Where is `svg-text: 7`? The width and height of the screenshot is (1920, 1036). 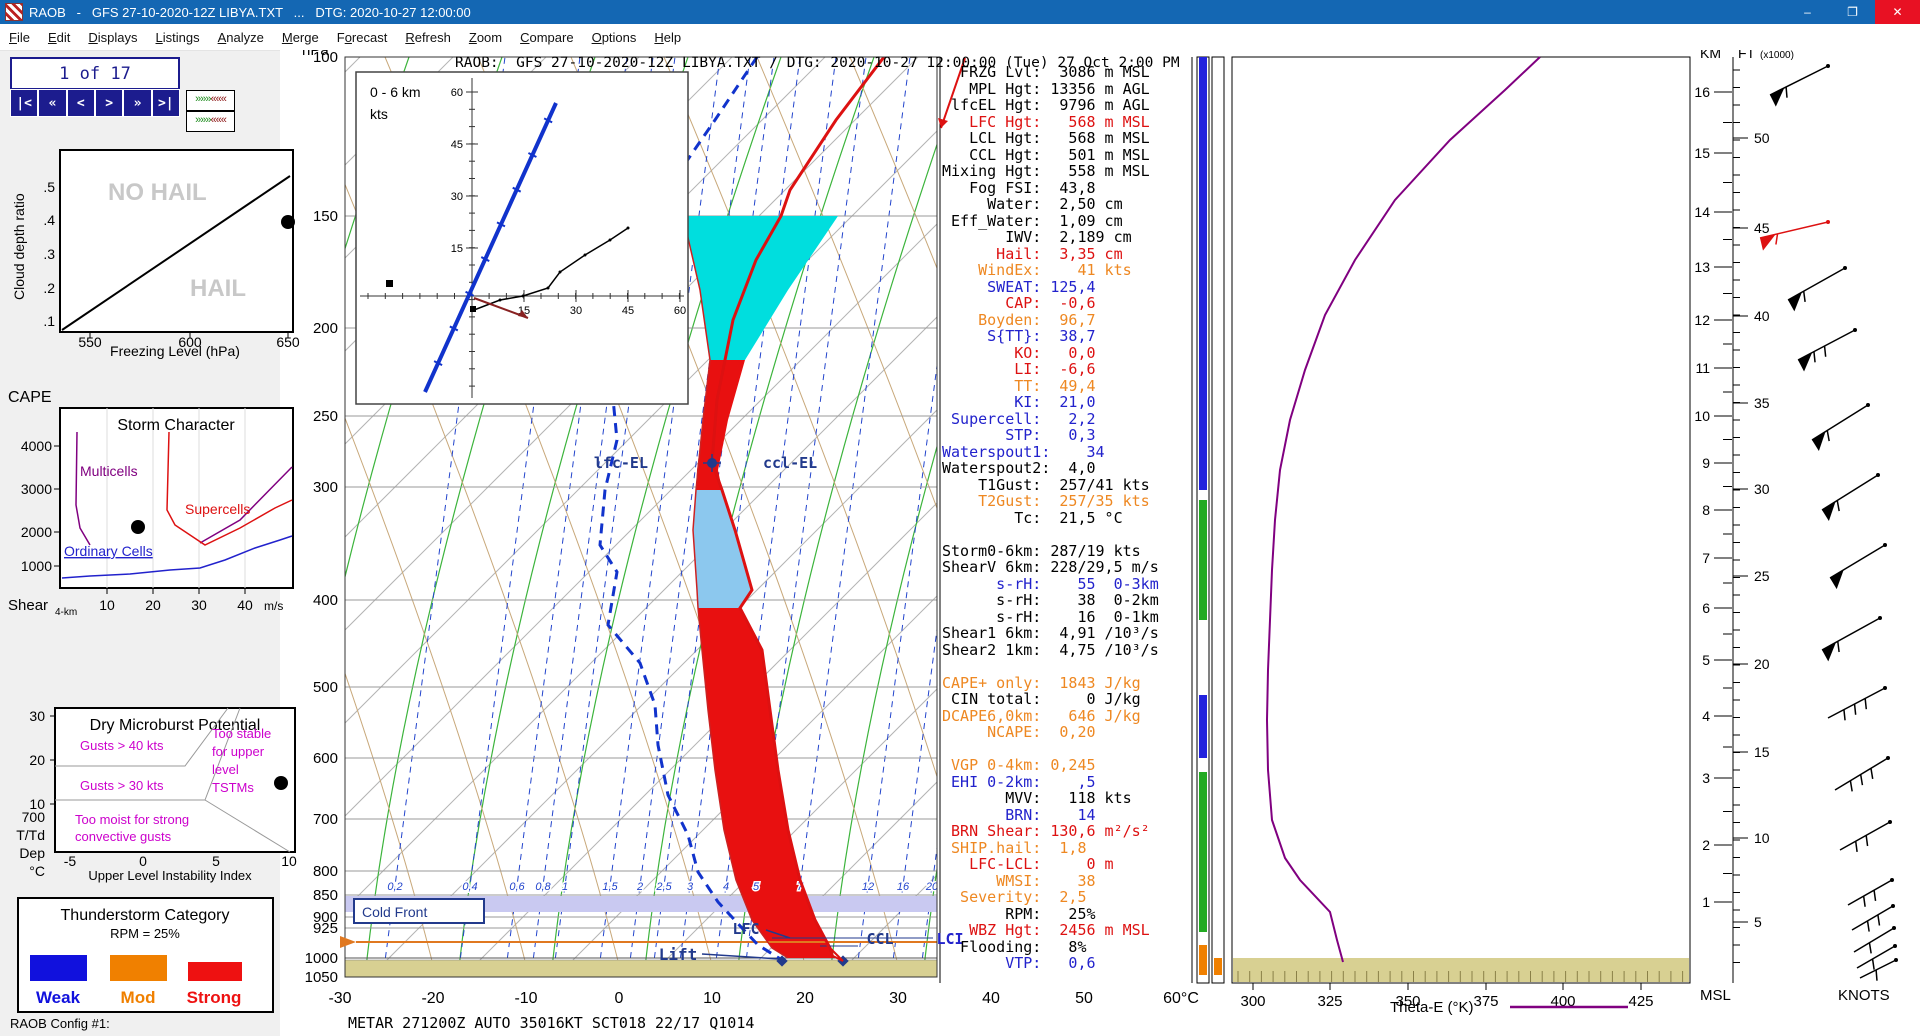
svg-text: 7 is located at coordinates (1706, 558).